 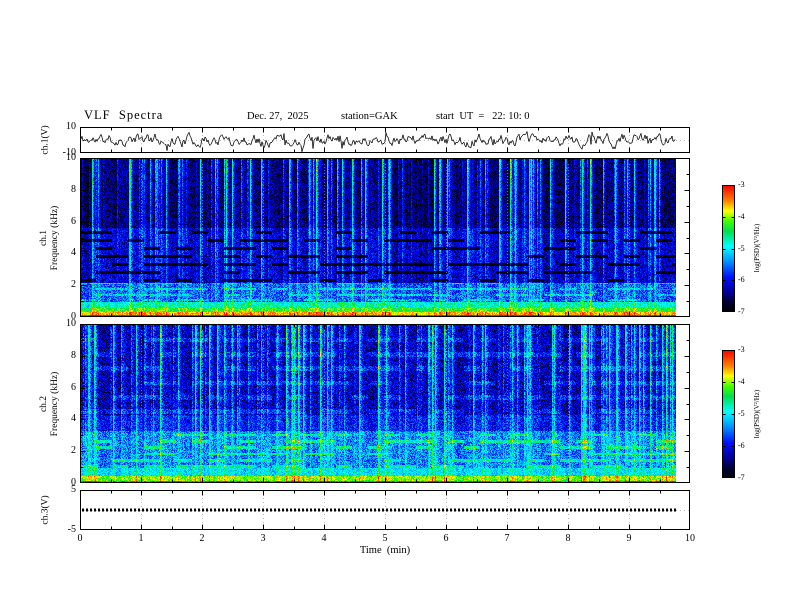 I want to click on freq-tick-label-ch1-8: 8, so click(x=73, y=189).